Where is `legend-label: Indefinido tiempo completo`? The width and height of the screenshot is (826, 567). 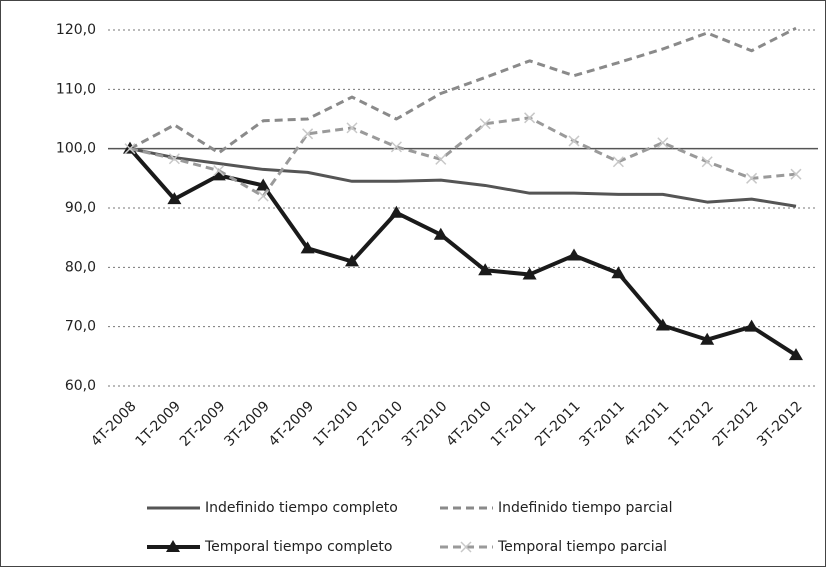
legend-label: Indefinido tiempo completo is located at coordinates (301, 508).